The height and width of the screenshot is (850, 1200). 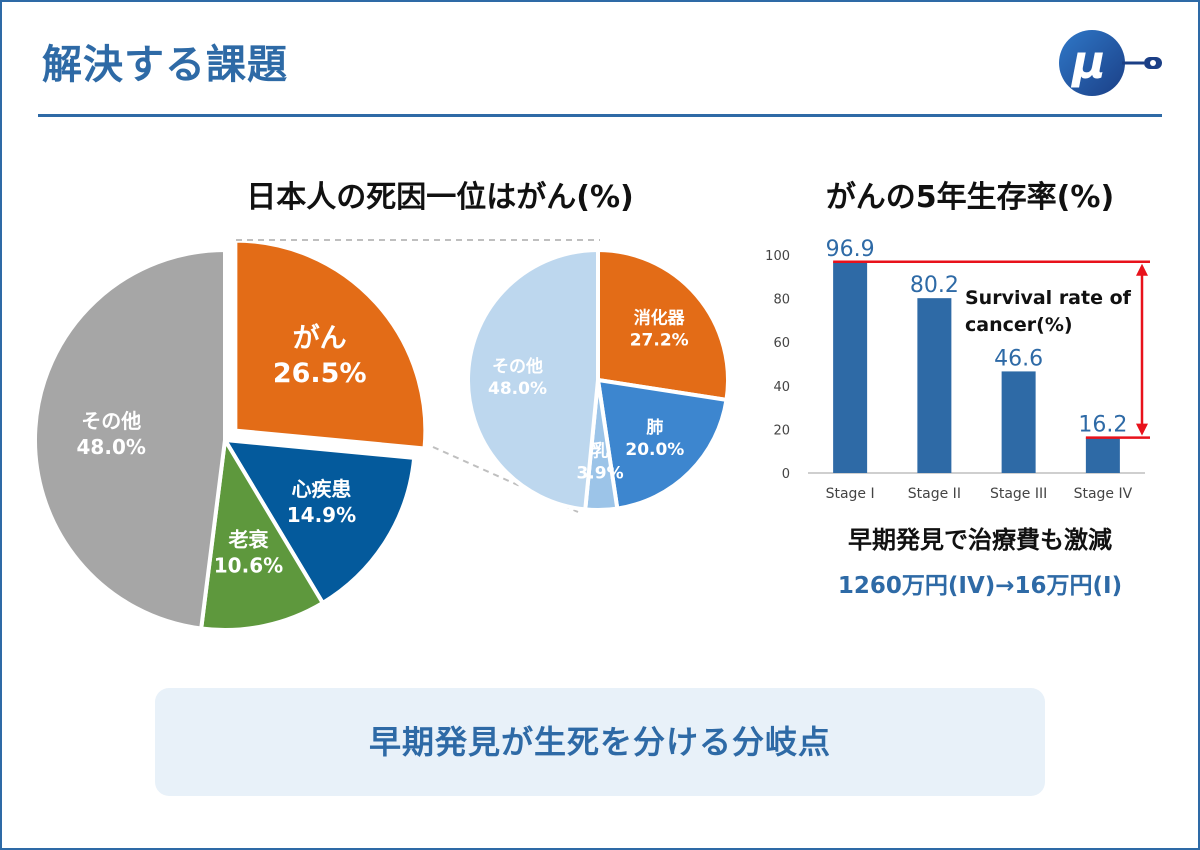 I want to click on survival-annotation: cancer(%), so click(x=1019, y=325).